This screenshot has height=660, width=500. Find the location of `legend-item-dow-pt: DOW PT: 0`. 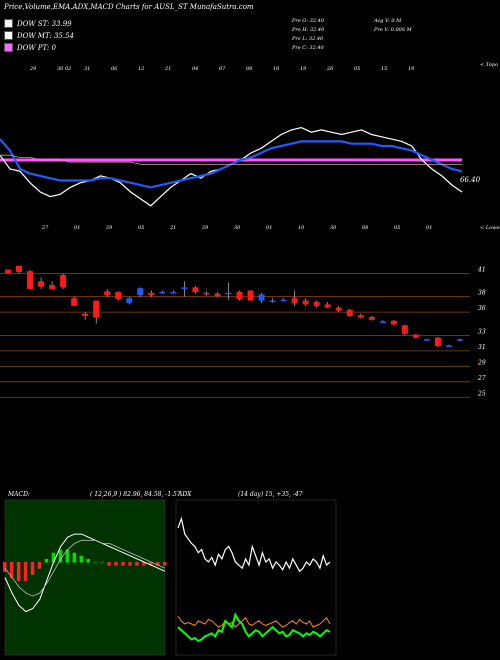

legend-item-dow-pt: DOW PT: 0 is located at coordinates (30, 47).